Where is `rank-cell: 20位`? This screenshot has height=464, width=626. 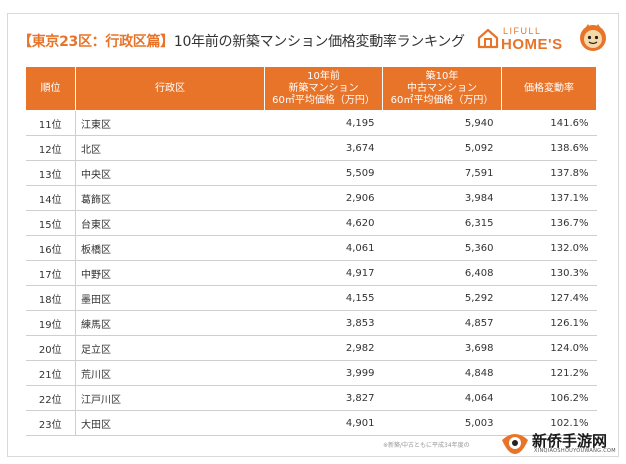 rank-cell: 20位 is located at coordinates (50, 348).